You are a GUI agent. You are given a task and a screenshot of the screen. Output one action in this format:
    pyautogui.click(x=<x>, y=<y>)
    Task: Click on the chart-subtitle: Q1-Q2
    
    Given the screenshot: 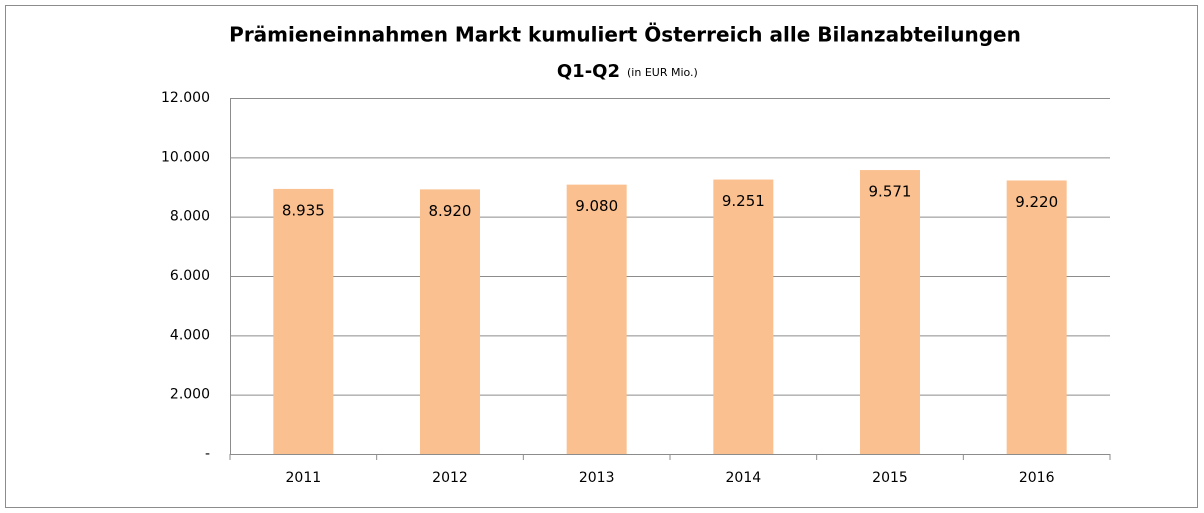 What is the action you would take?
    pyautogui.click(x=588, y=71)
    